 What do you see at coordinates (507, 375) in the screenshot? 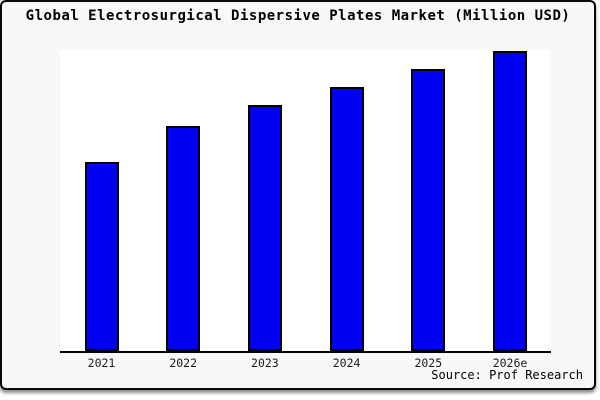
I see `source-credit: Source: Prof Research` at bounding box center [507, 375].